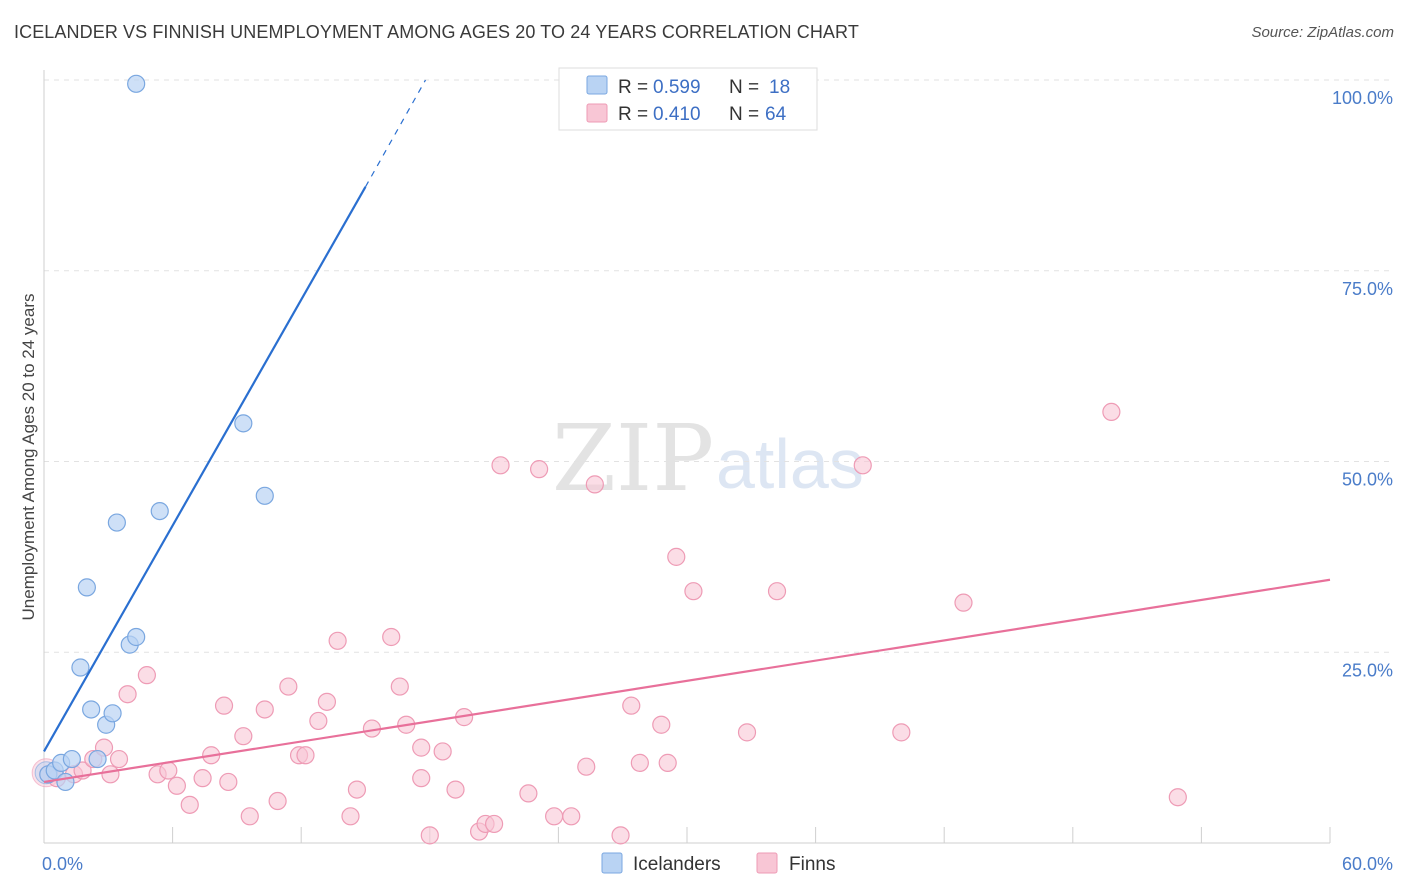  I want to click on watermark-atlas: atlas, so click(790, 464).